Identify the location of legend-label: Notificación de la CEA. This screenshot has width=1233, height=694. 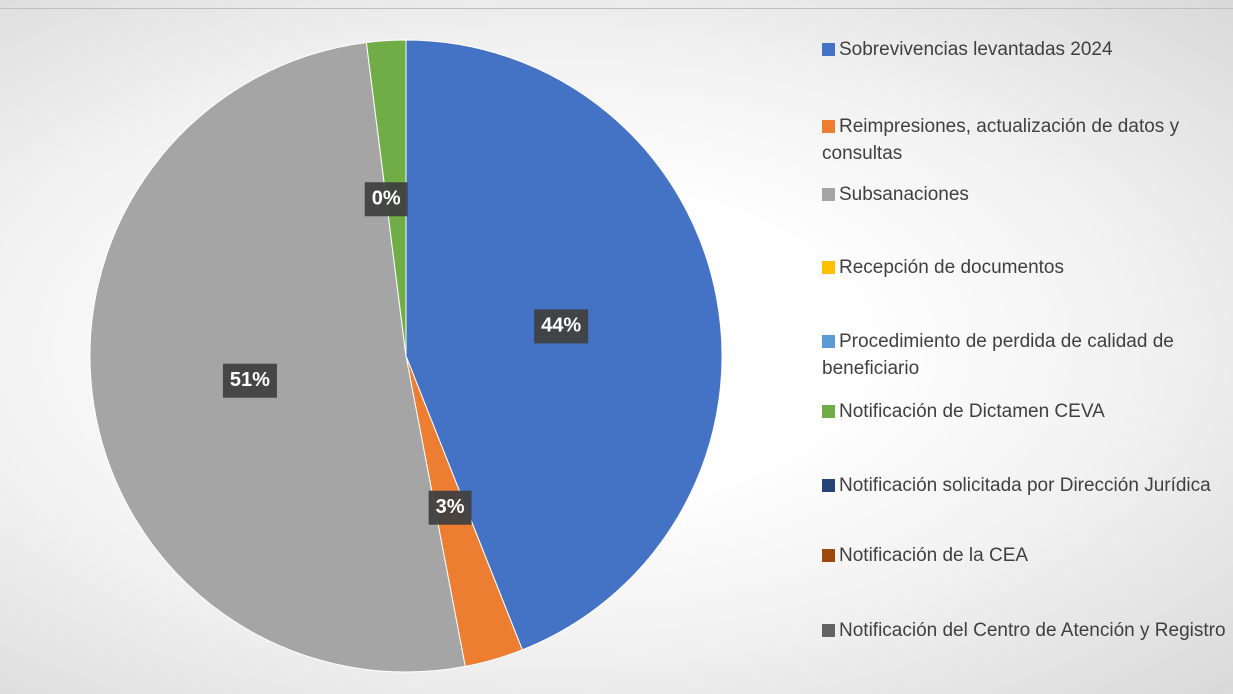
(934, 555).